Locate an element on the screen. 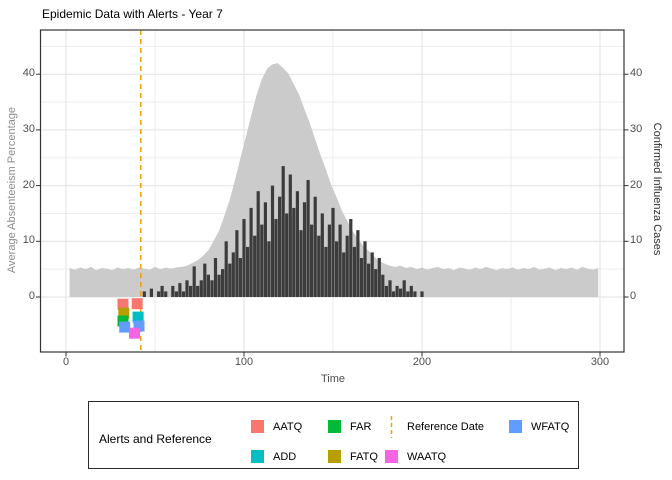 Image resolution: width=672 pixels, height=480 pixels. reference-dashed-line-icon is located at coordinates (391, 427).